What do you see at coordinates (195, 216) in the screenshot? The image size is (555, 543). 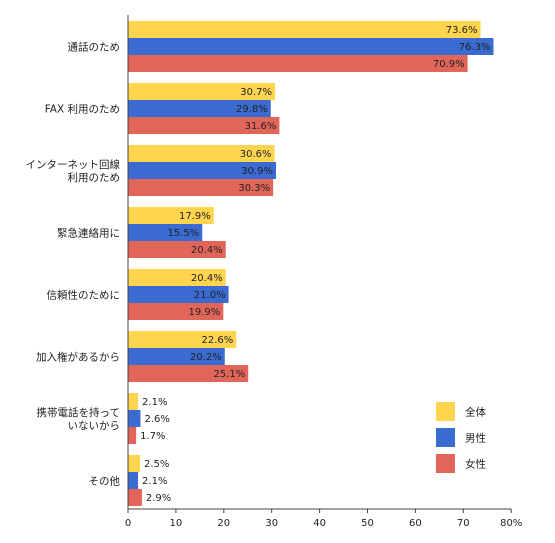 I see `data-label-4-1: 17.9%` at bounding box center [195, 216].